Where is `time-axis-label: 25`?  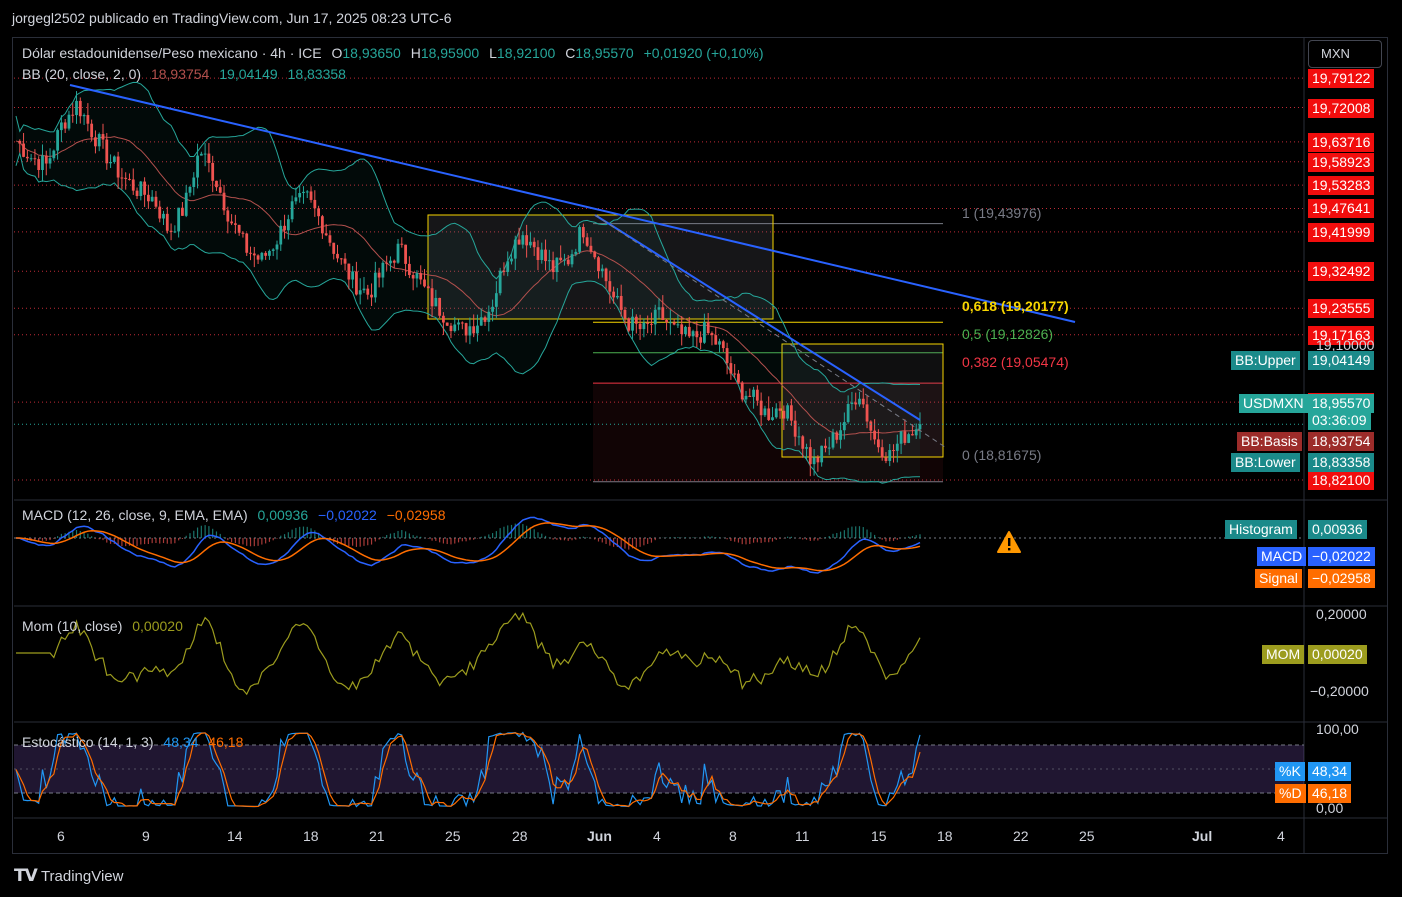 time-axis-label: 25 is located at coordinates (1087, 836).